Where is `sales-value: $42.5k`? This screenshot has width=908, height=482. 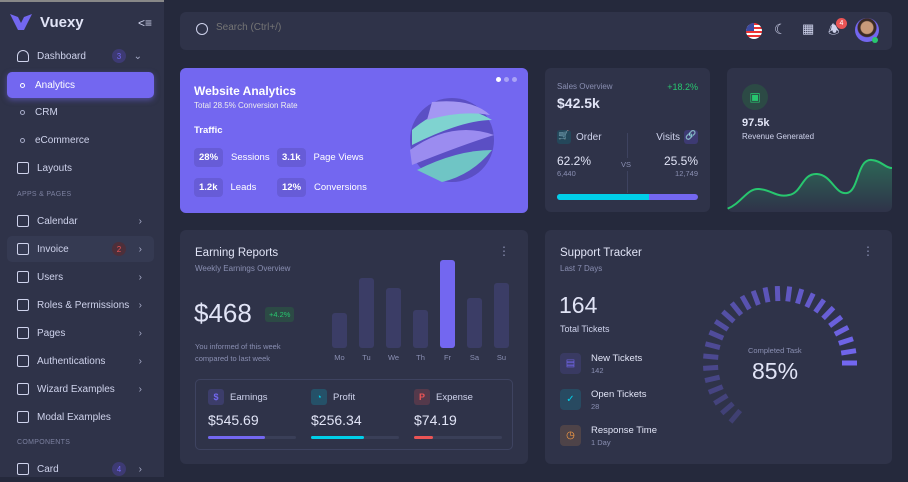 sales-value: $42.5k is located at coordinates (578, 103).